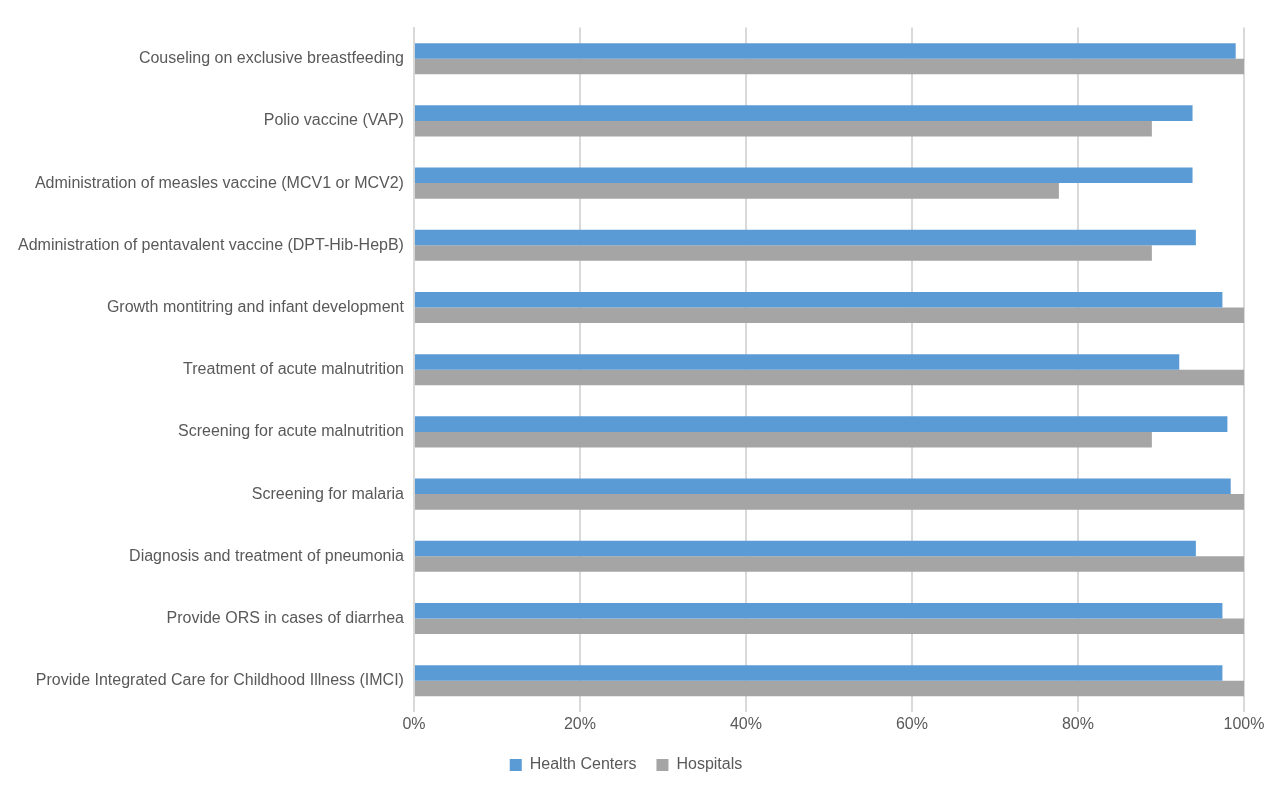  What do you see at coordinates (293, 369) in the screenshot?
I see `y-tick-label: Treatment of acute malnutrition` at bounding box center [293, 369].